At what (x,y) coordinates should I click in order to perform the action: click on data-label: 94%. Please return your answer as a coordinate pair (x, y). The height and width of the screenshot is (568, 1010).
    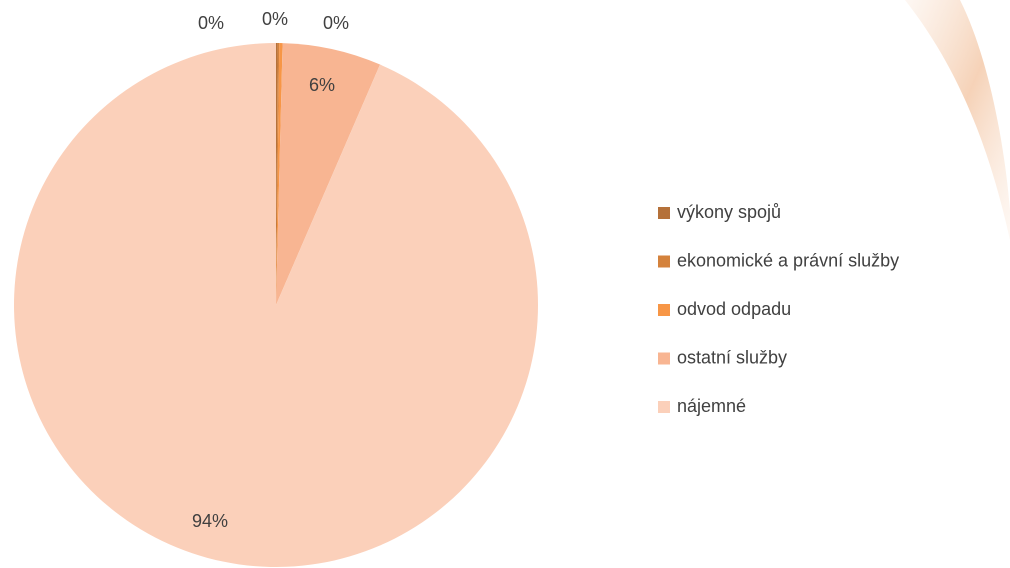
    Looking at the image, I should click on (210, 521).